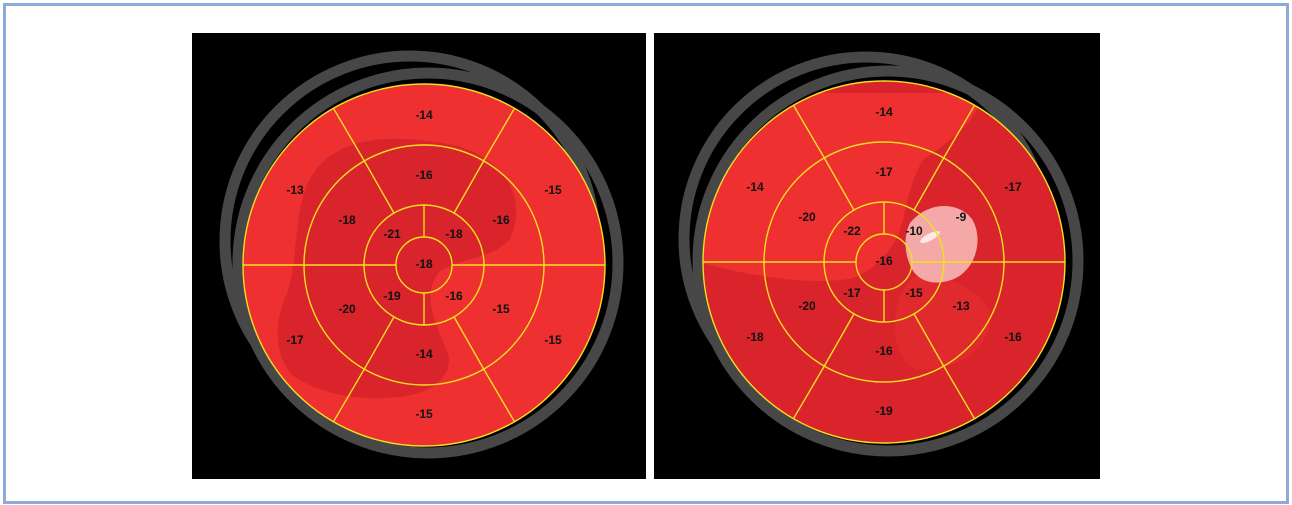 The width and height of the screenshot is (1292, 505). What do you see at coordinates (852, 231) in the screenshot?
I see `segment-value: -22` at bounding box center [852, 231].